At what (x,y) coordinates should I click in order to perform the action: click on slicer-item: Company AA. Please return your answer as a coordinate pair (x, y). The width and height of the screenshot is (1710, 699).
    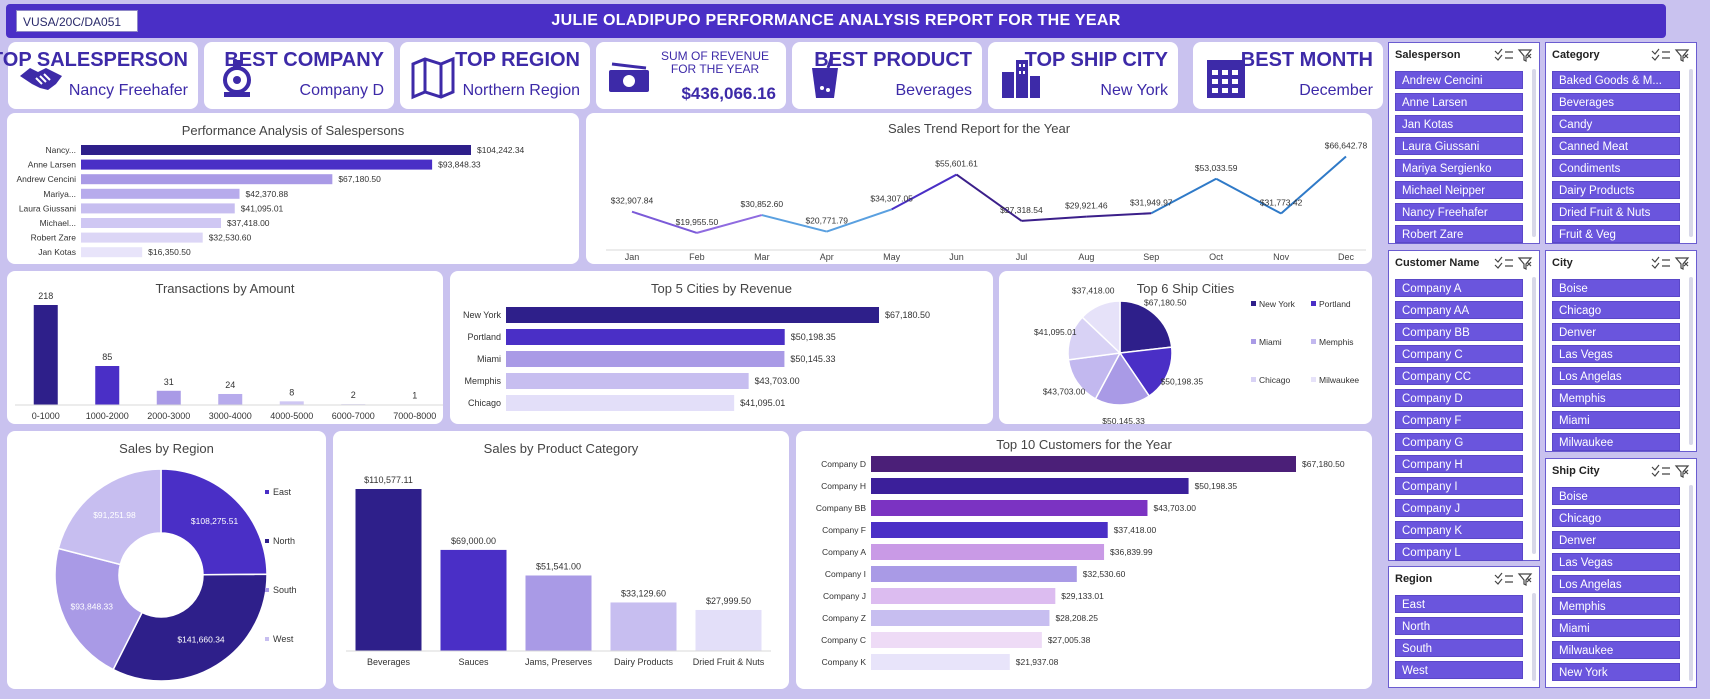
    Looking at the image, I should click on (1459, 310).